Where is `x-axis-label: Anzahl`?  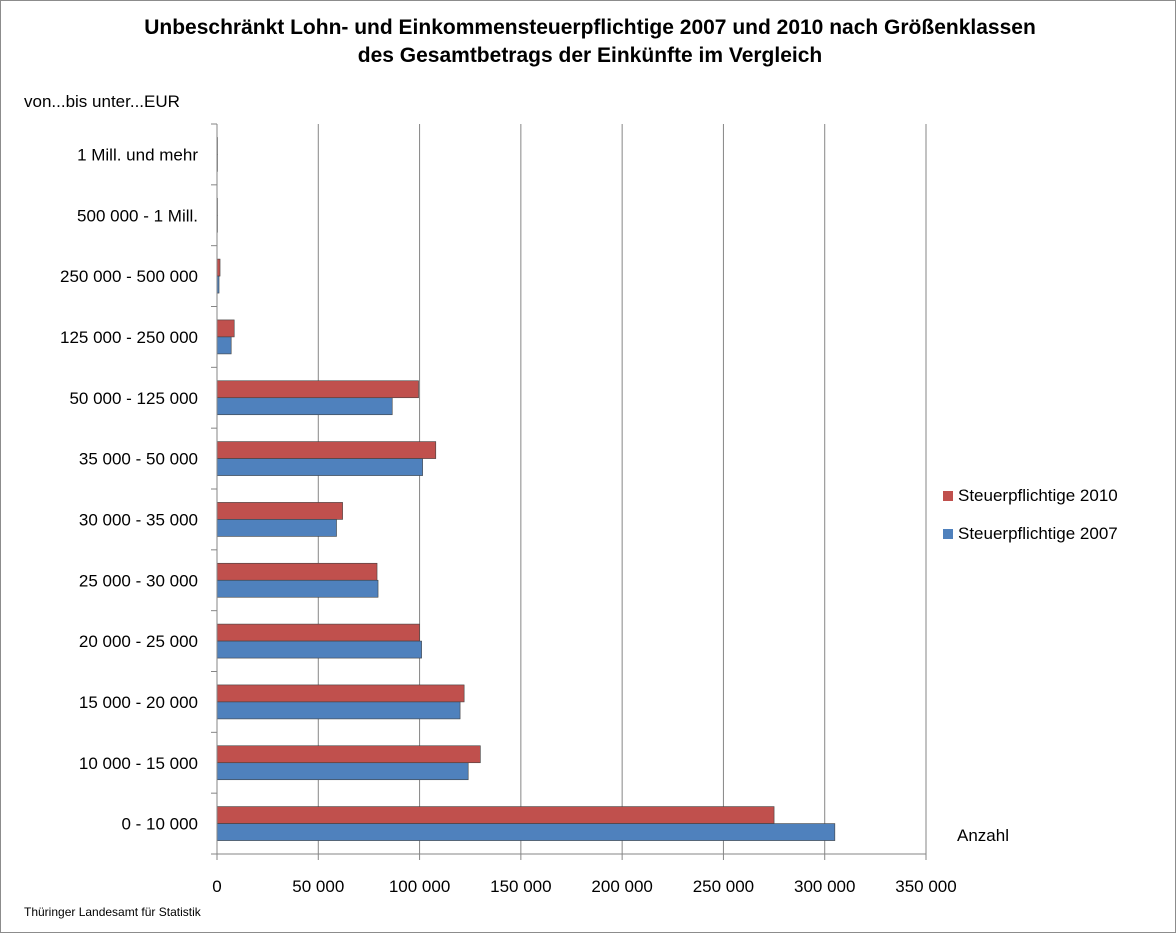
x-axis-label: Anzahl is located at coordinates (983, 835).